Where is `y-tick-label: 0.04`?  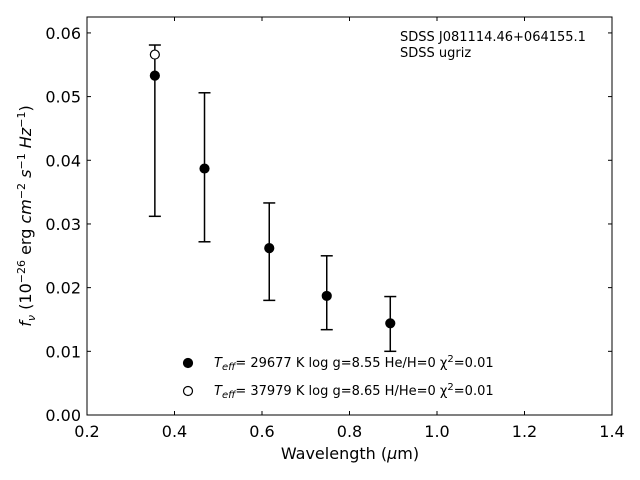 y-tick-label: 0.04 is located at coordinates (63, 160).